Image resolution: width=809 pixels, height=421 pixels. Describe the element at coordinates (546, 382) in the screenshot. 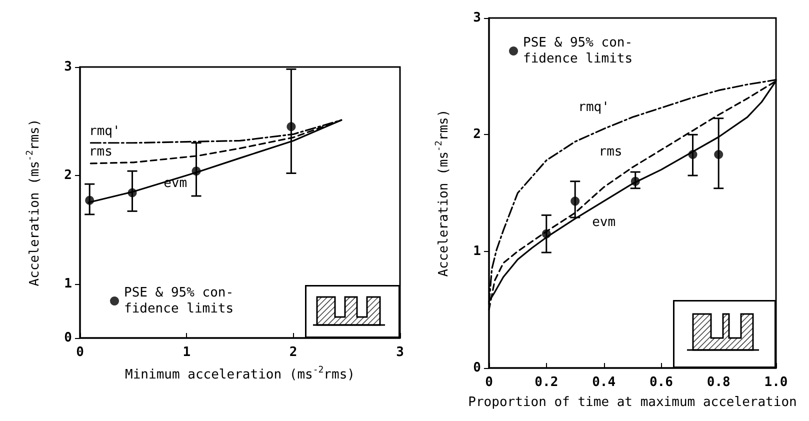

I see `x-tick-label: 0.2` at that location.